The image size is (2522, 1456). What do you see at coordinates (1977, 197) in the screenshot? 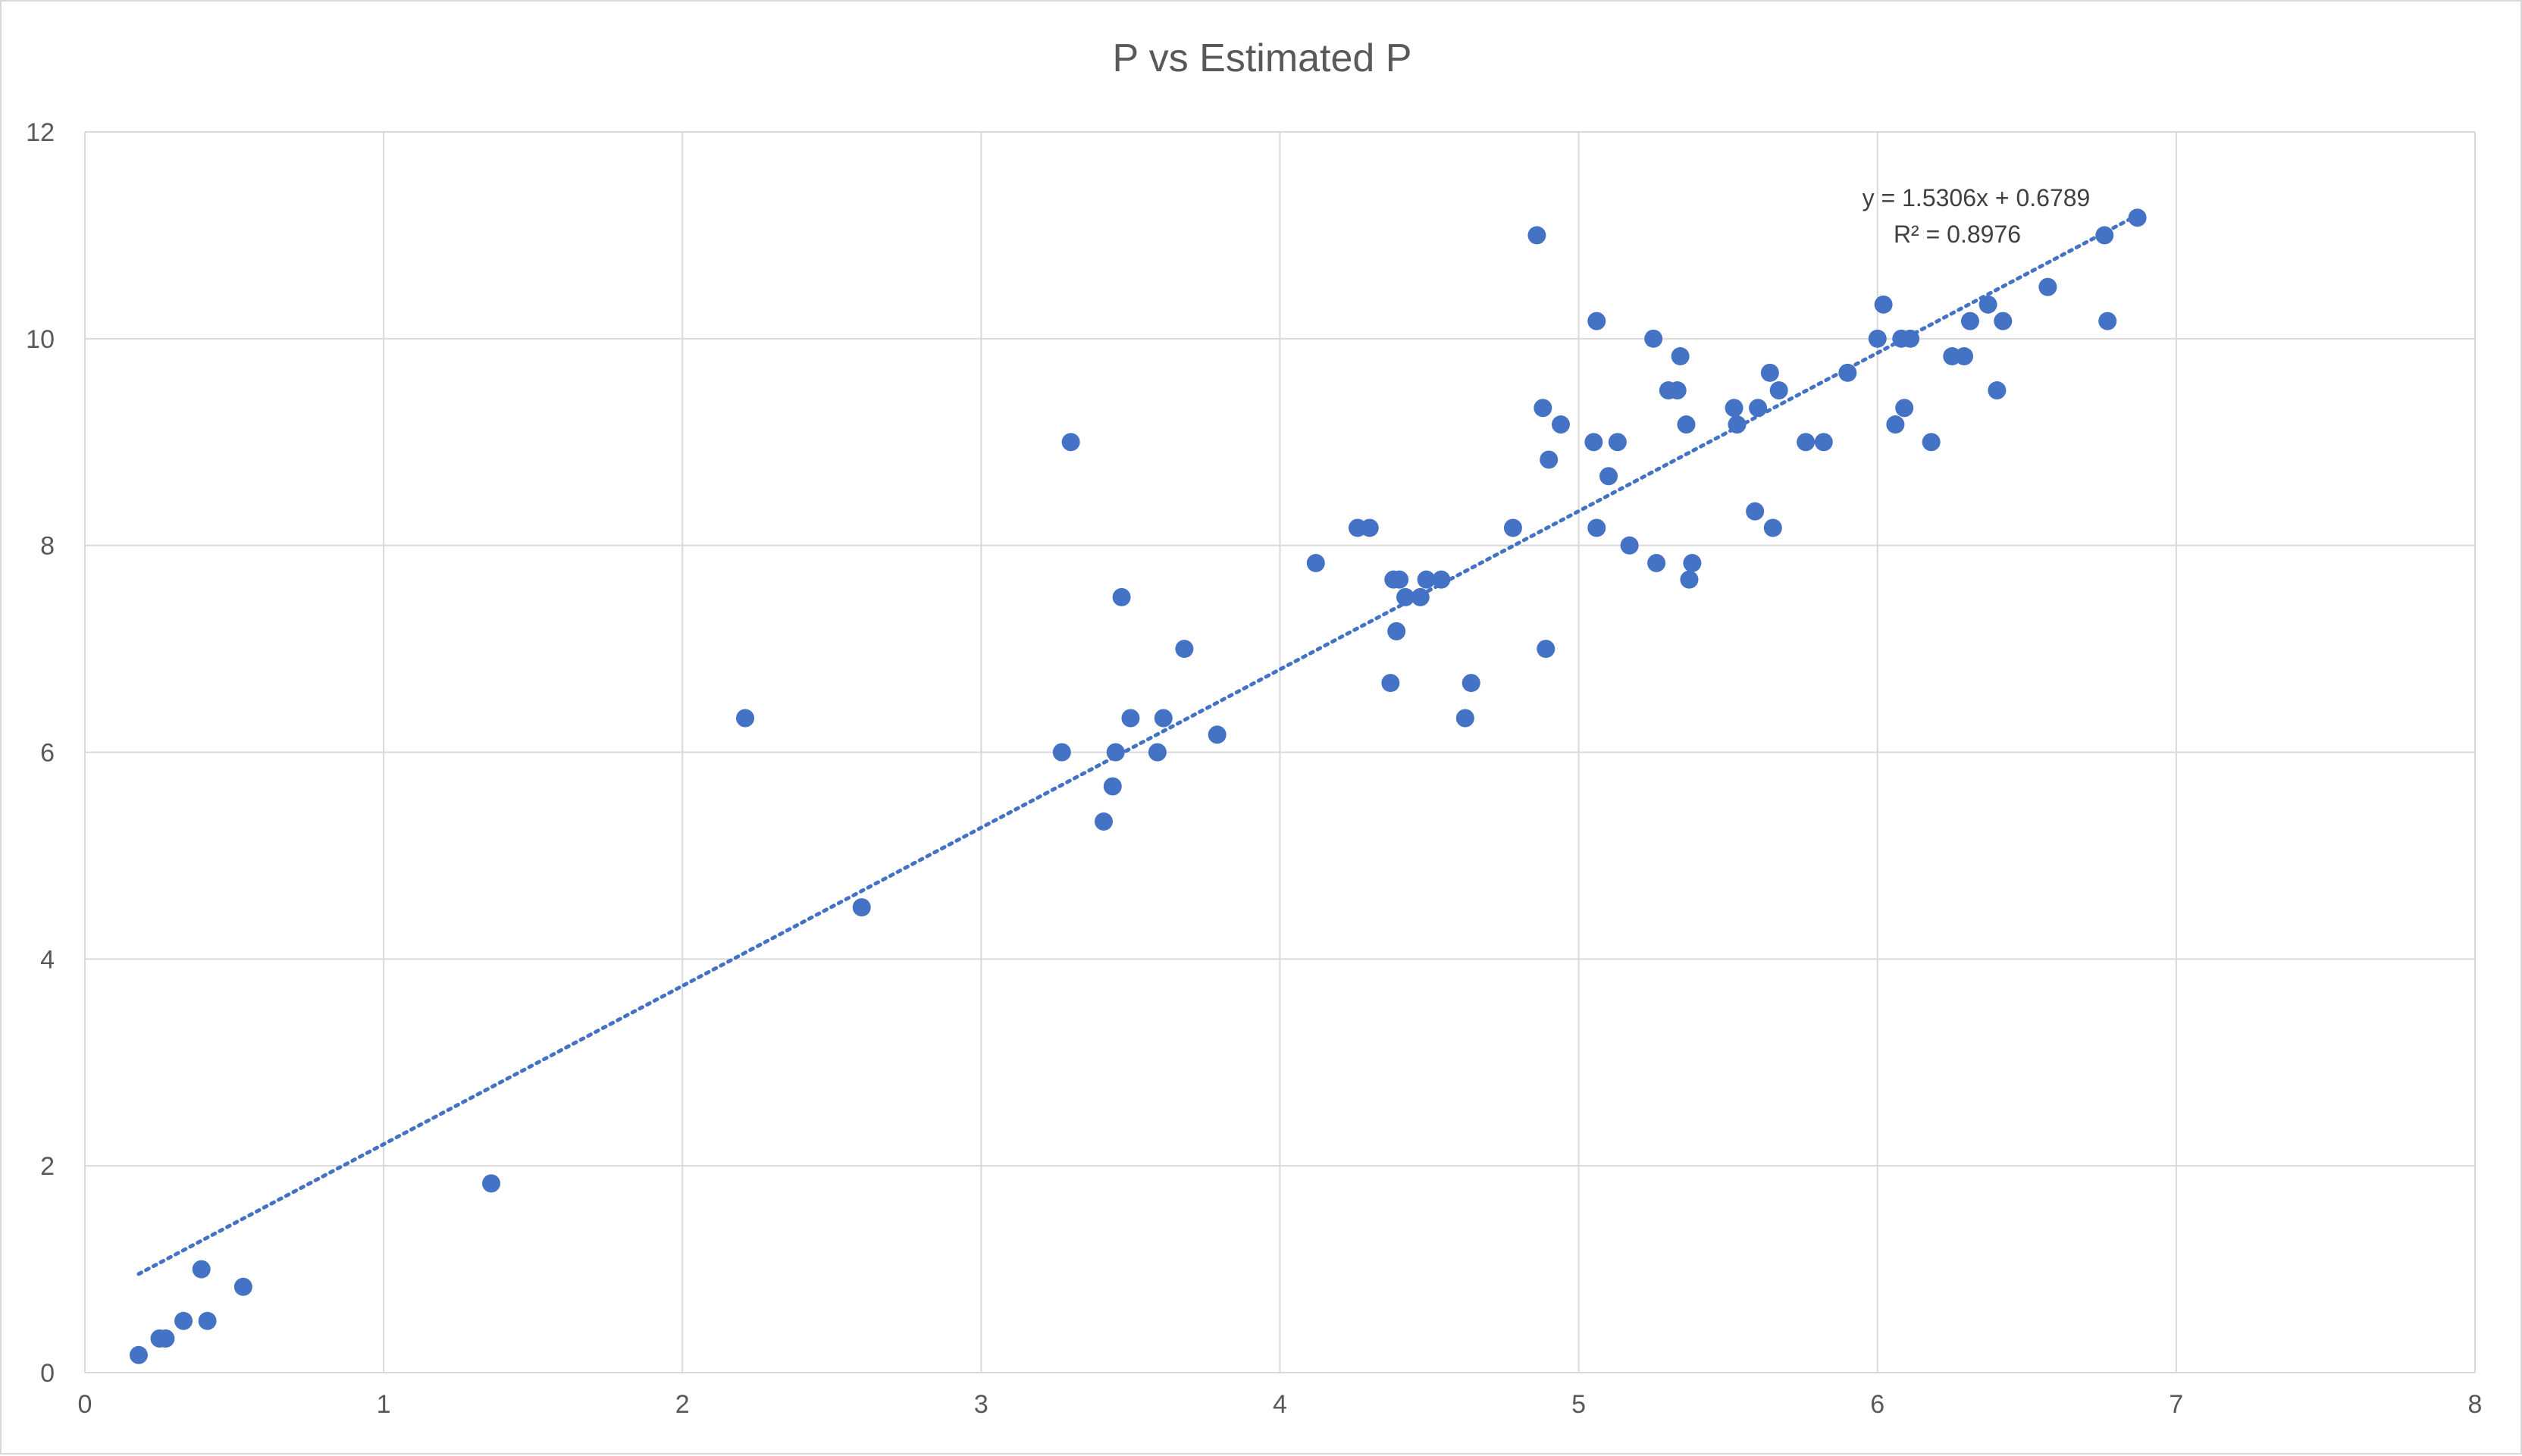
I see `trendline-equation: y = 1.5306x + 0.6789` at bounding box center [1977, 197].